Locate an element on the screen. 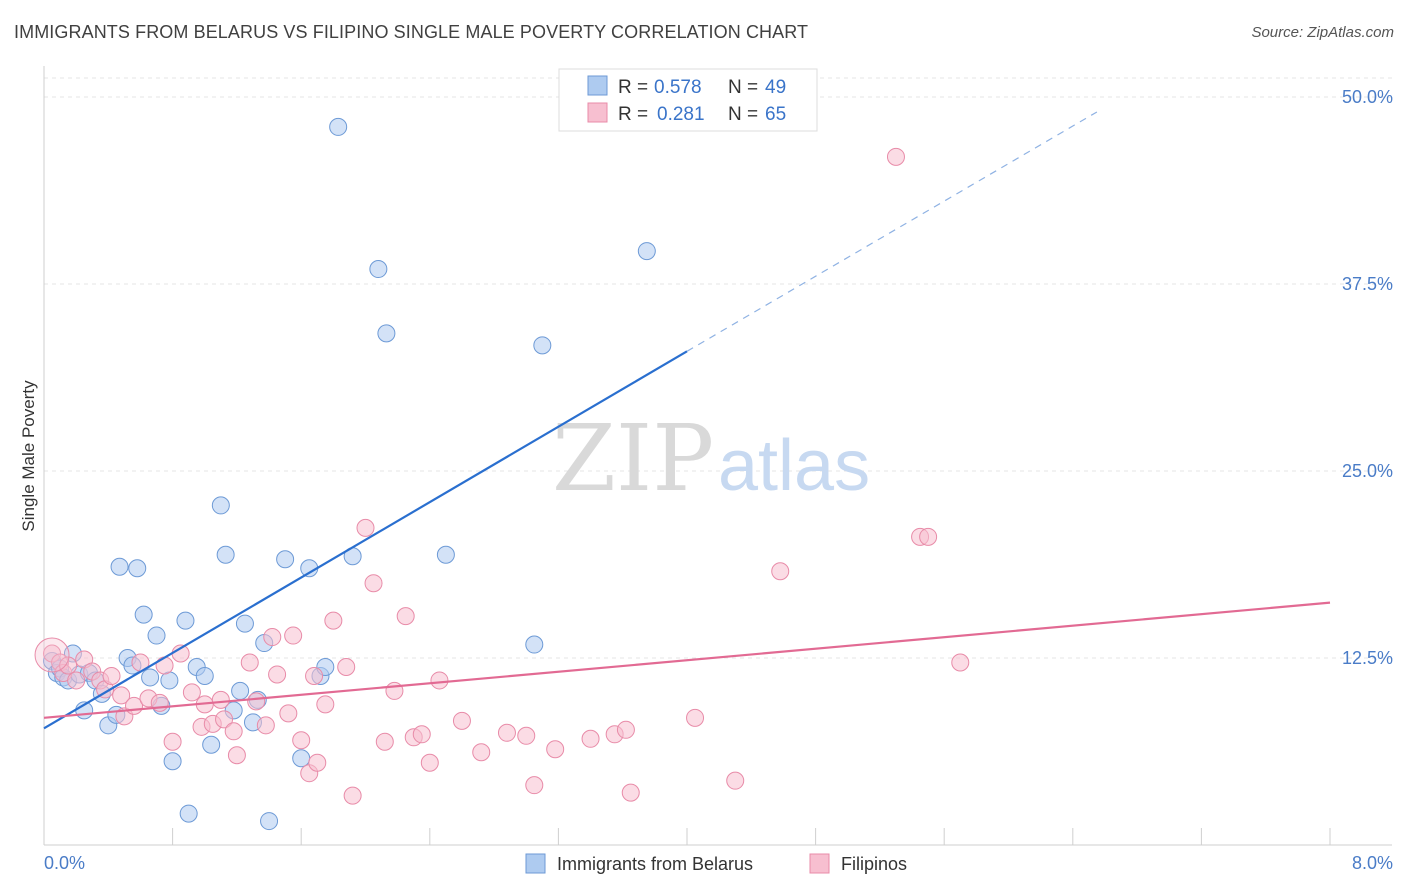 The image size is (1406, 892). bottom-legend: Immigrants from Belarus Filipinos is located at coordinates (716, 863).